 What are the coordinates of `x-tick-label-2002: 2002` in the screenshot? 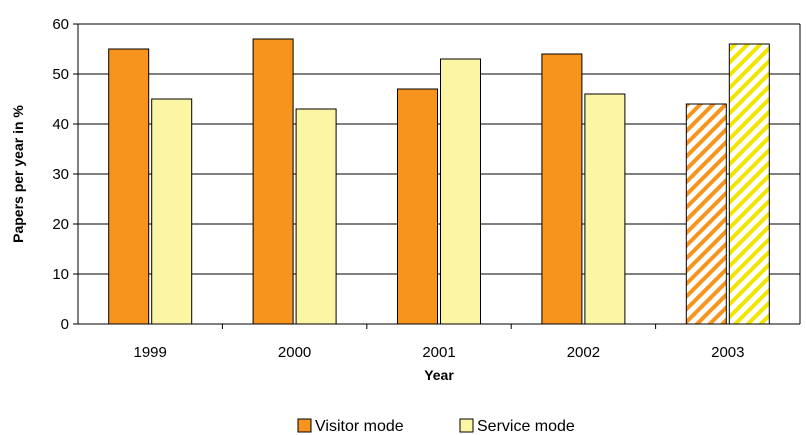 It's located at (583, 352).